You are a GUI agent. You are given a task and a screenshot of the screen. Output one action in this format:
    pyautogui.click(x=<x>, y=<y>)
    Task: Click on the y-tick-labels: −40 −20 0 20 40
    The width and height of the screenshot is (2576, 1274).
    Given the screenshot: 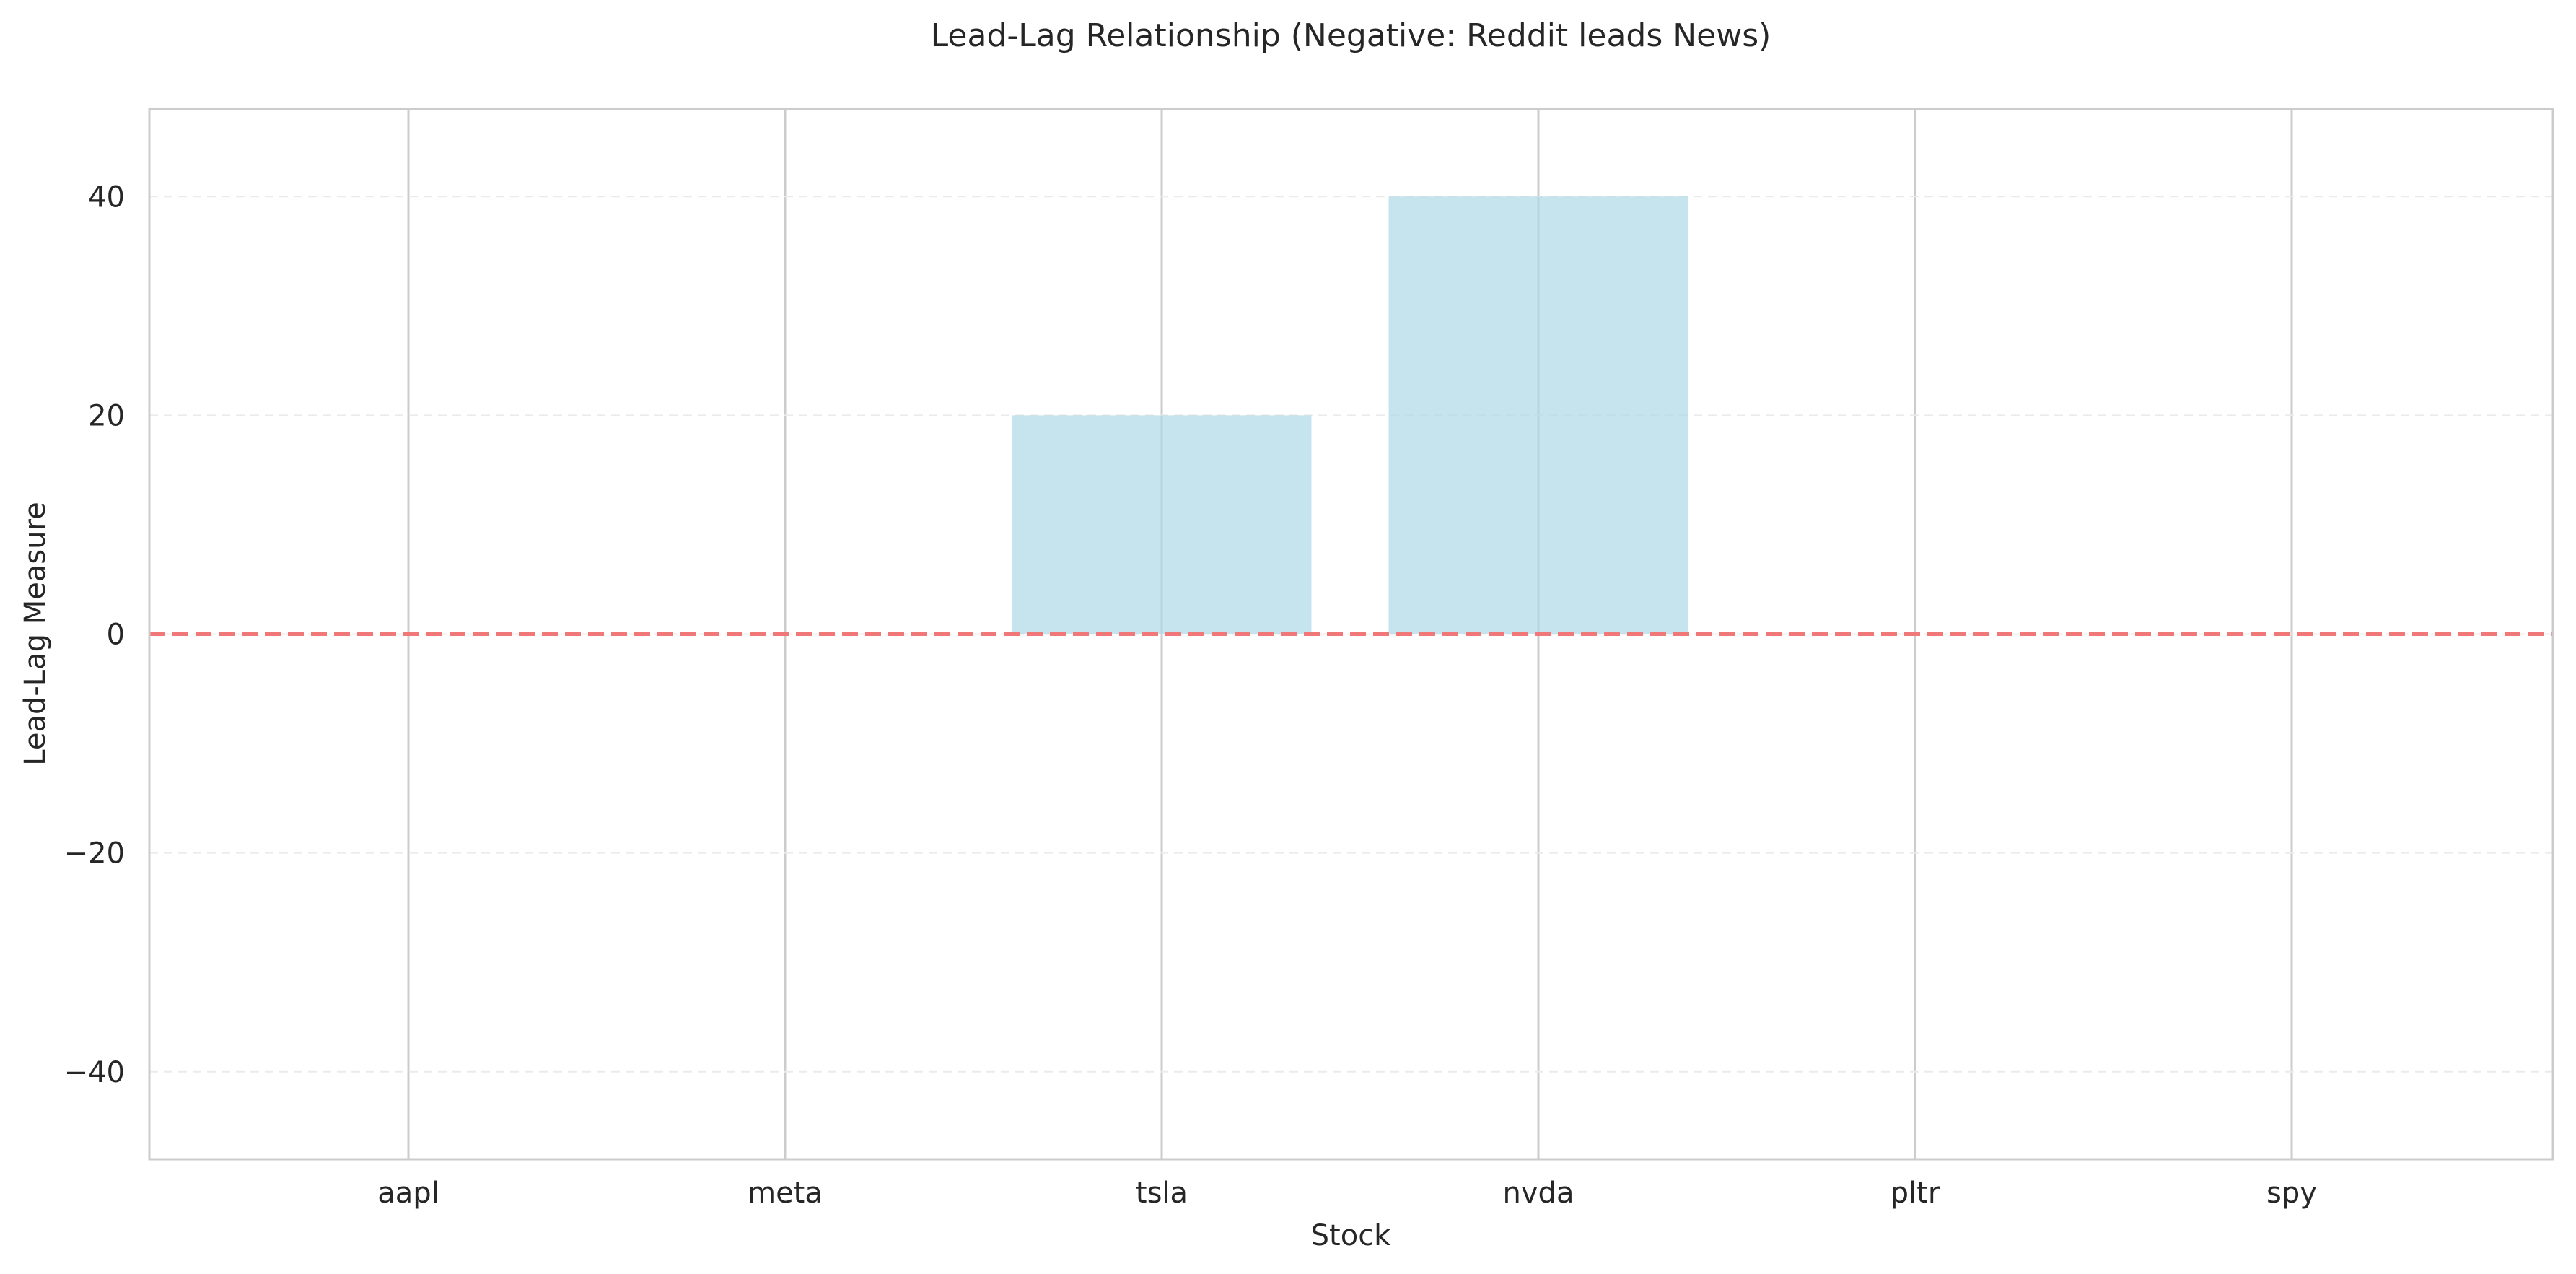 What is the action you would take?
    pyautogui.click(x=94, y=634)
    